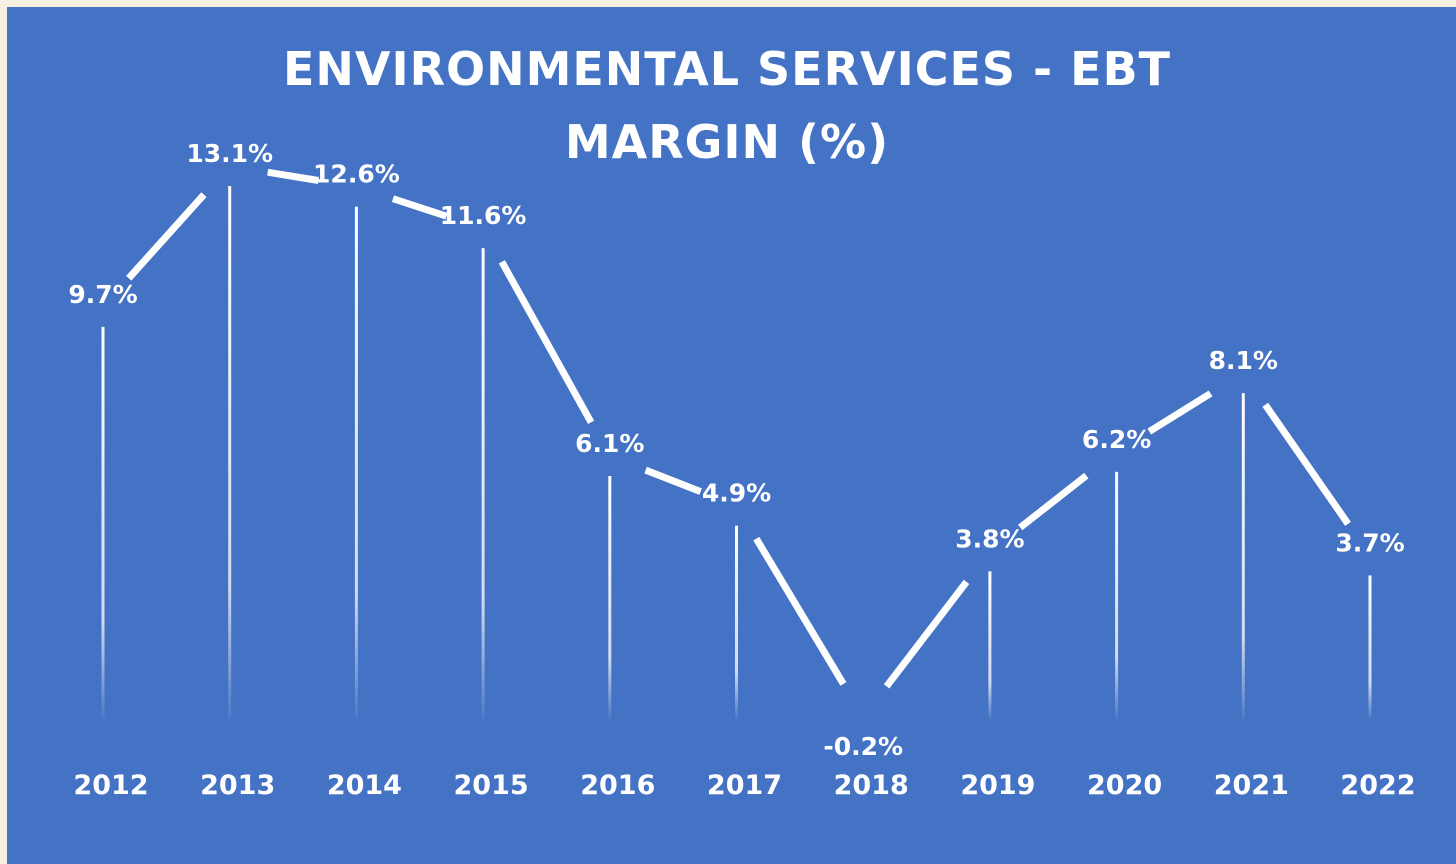  Describe the element at coordinates (871, 785) in the screenshot. I see `x-tick-label-2018: 2018` at that location.